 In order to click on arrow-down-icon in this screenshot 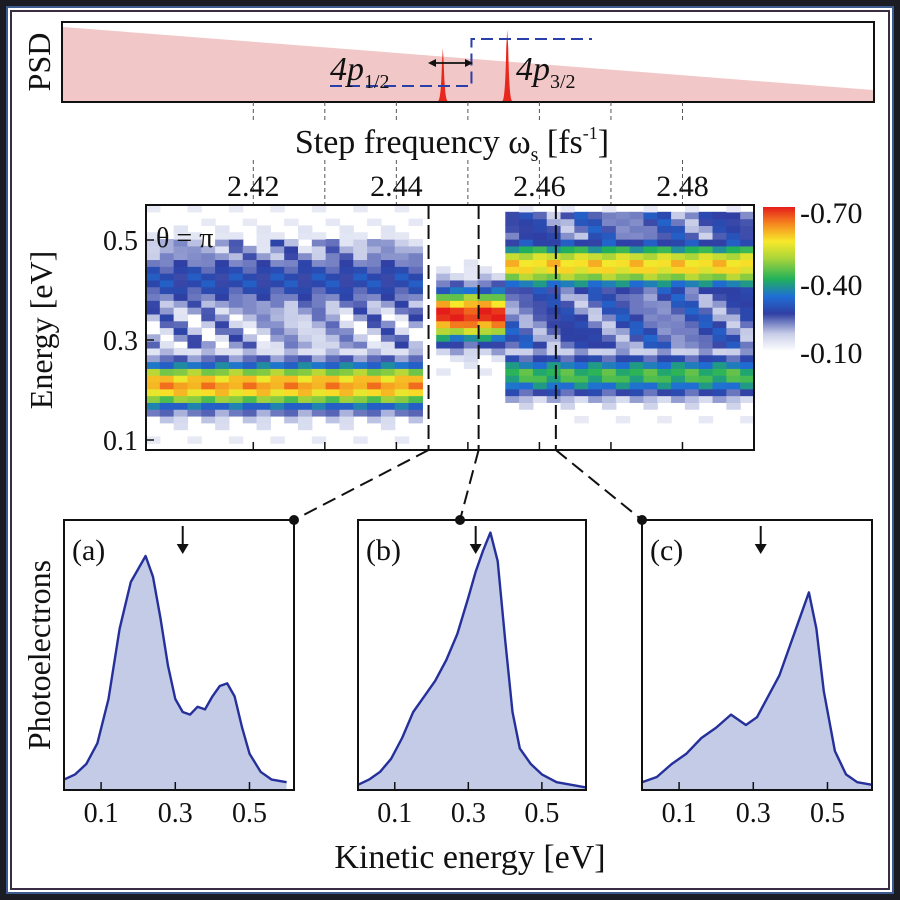, I will do `click(760, 549)`.